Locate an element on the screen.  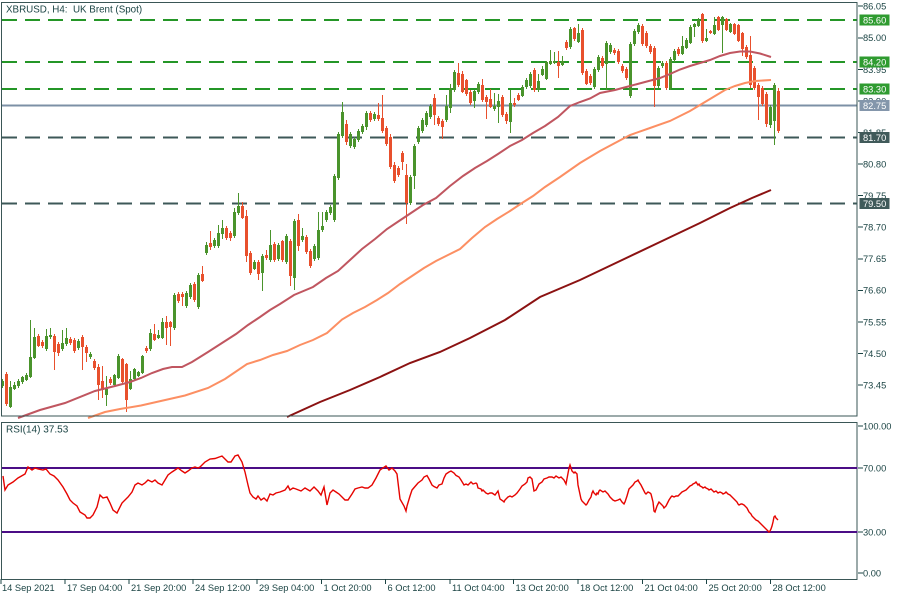
svg-text: 82.75 is located at coordinates (874, 106).